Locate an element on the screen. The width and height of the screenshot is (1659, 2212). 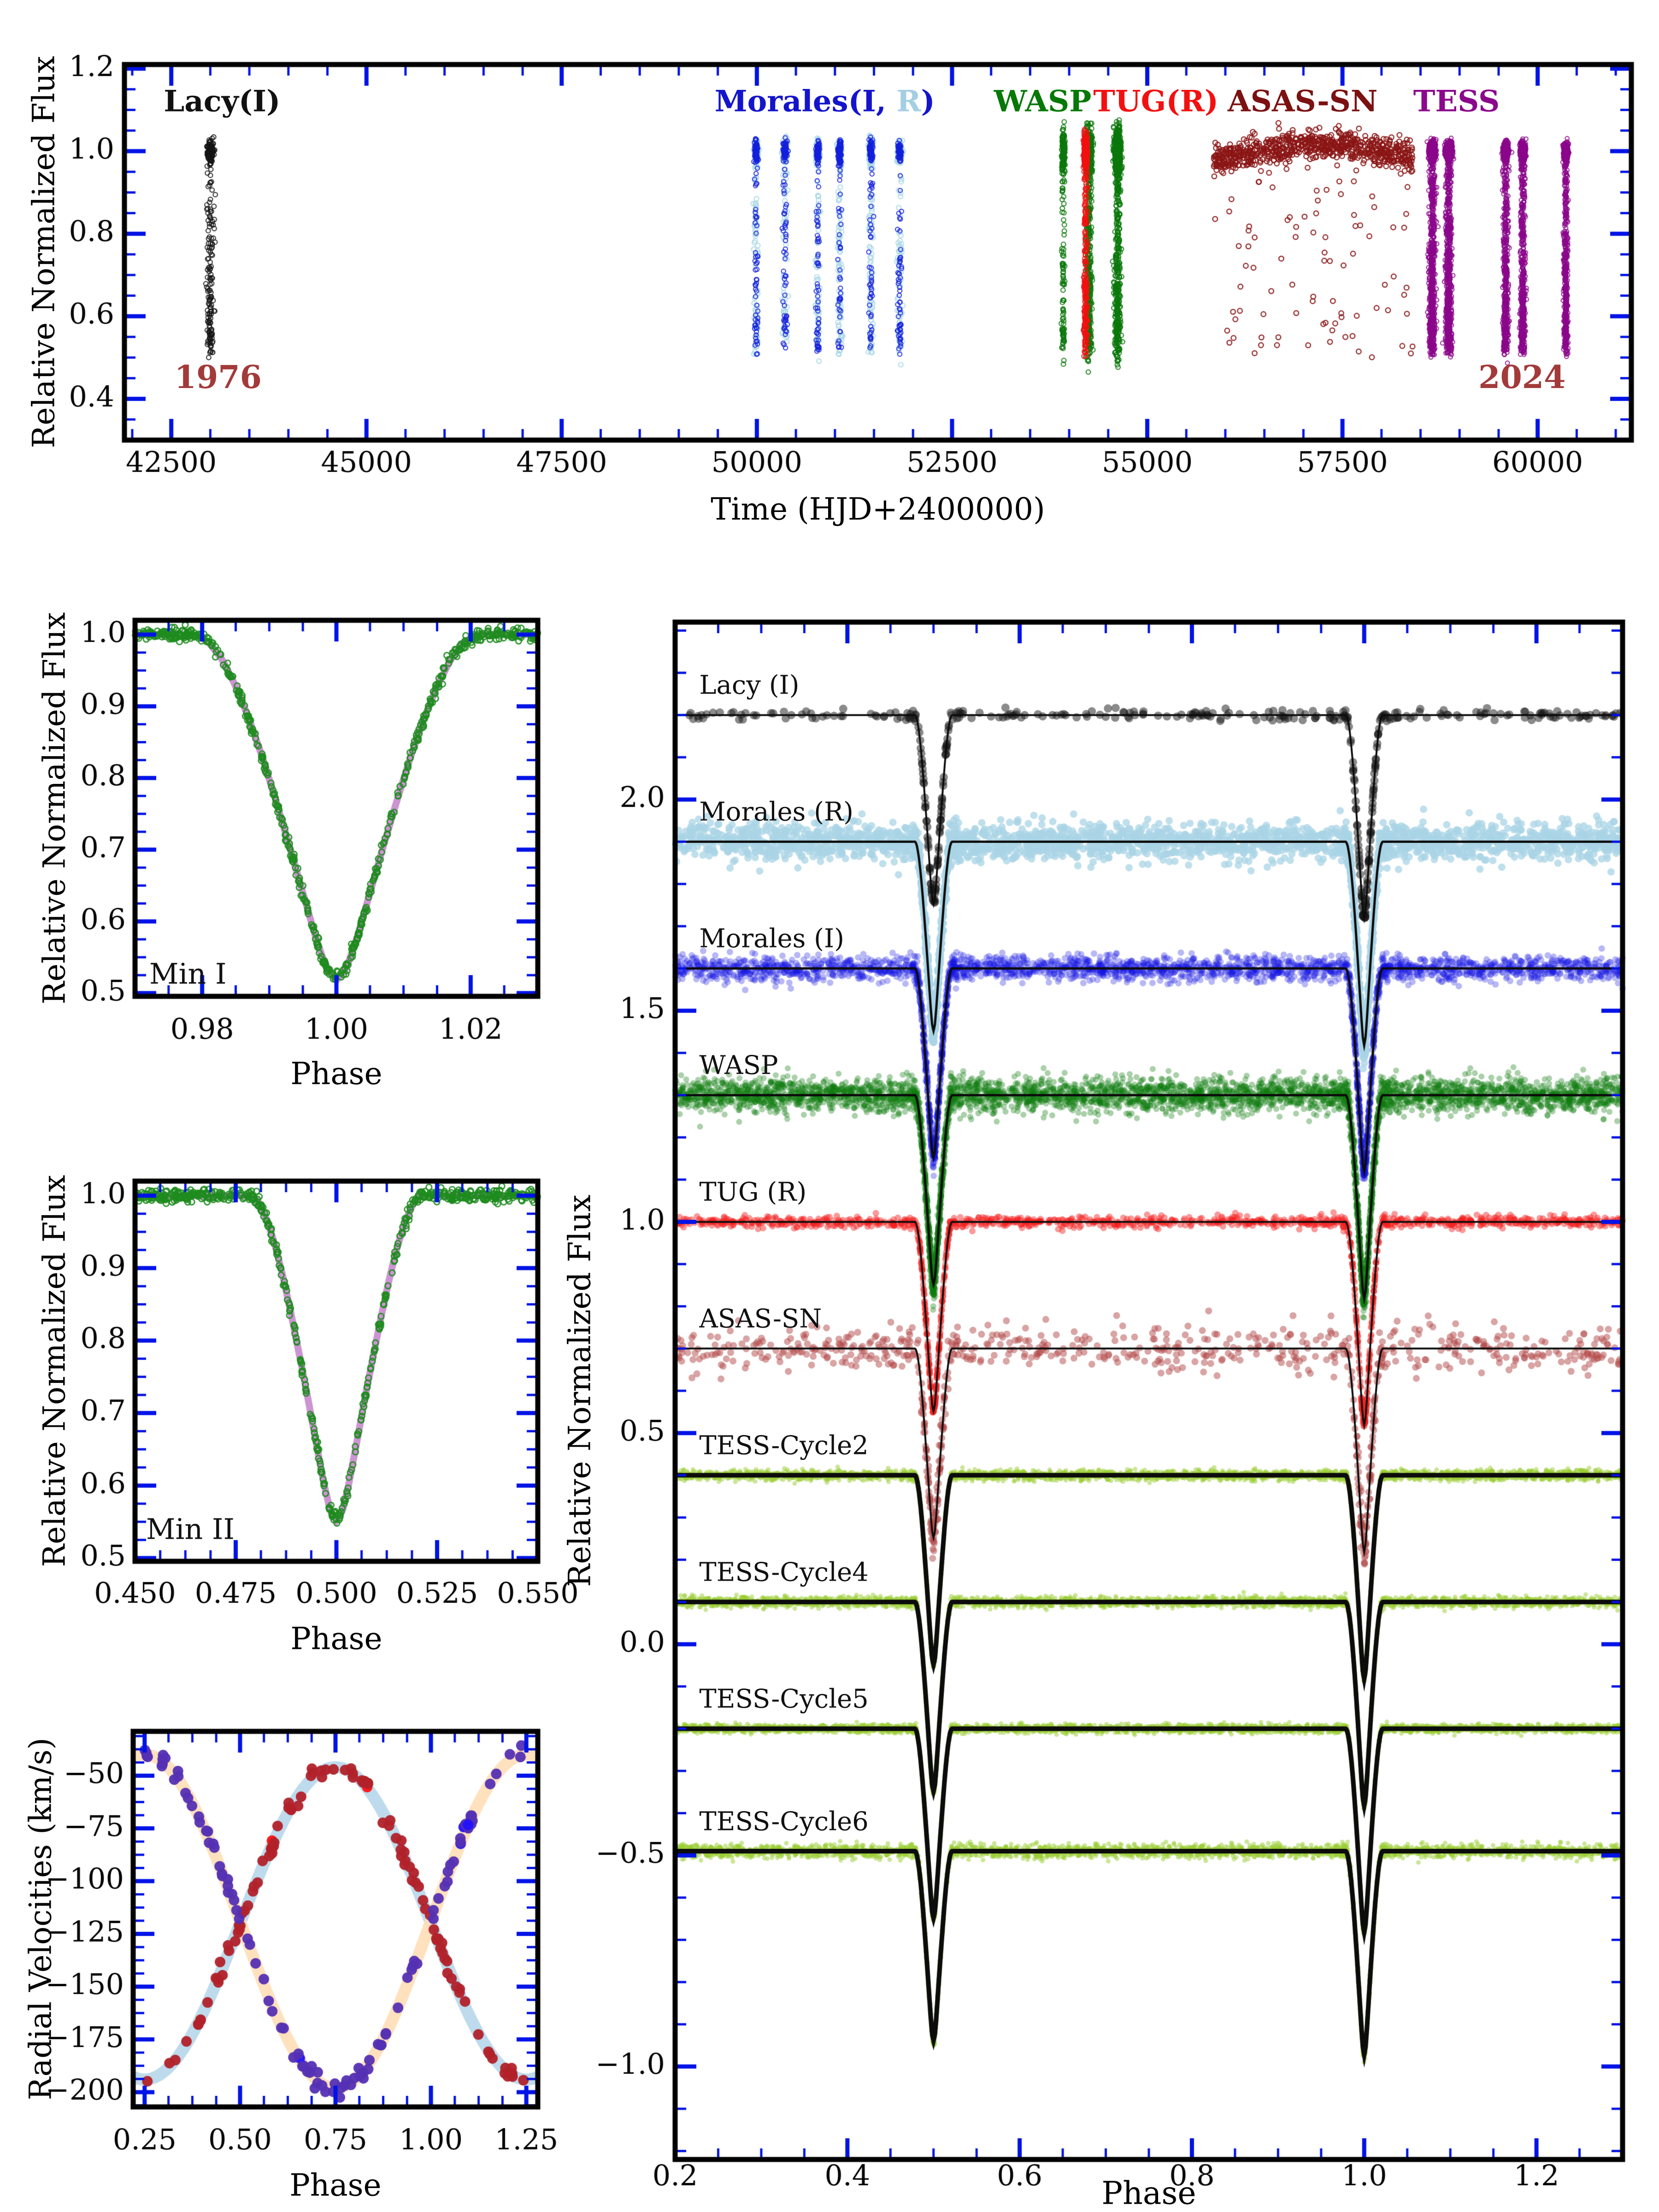
lacy-label: Lacy(I) is located at coordinates (222, 101).